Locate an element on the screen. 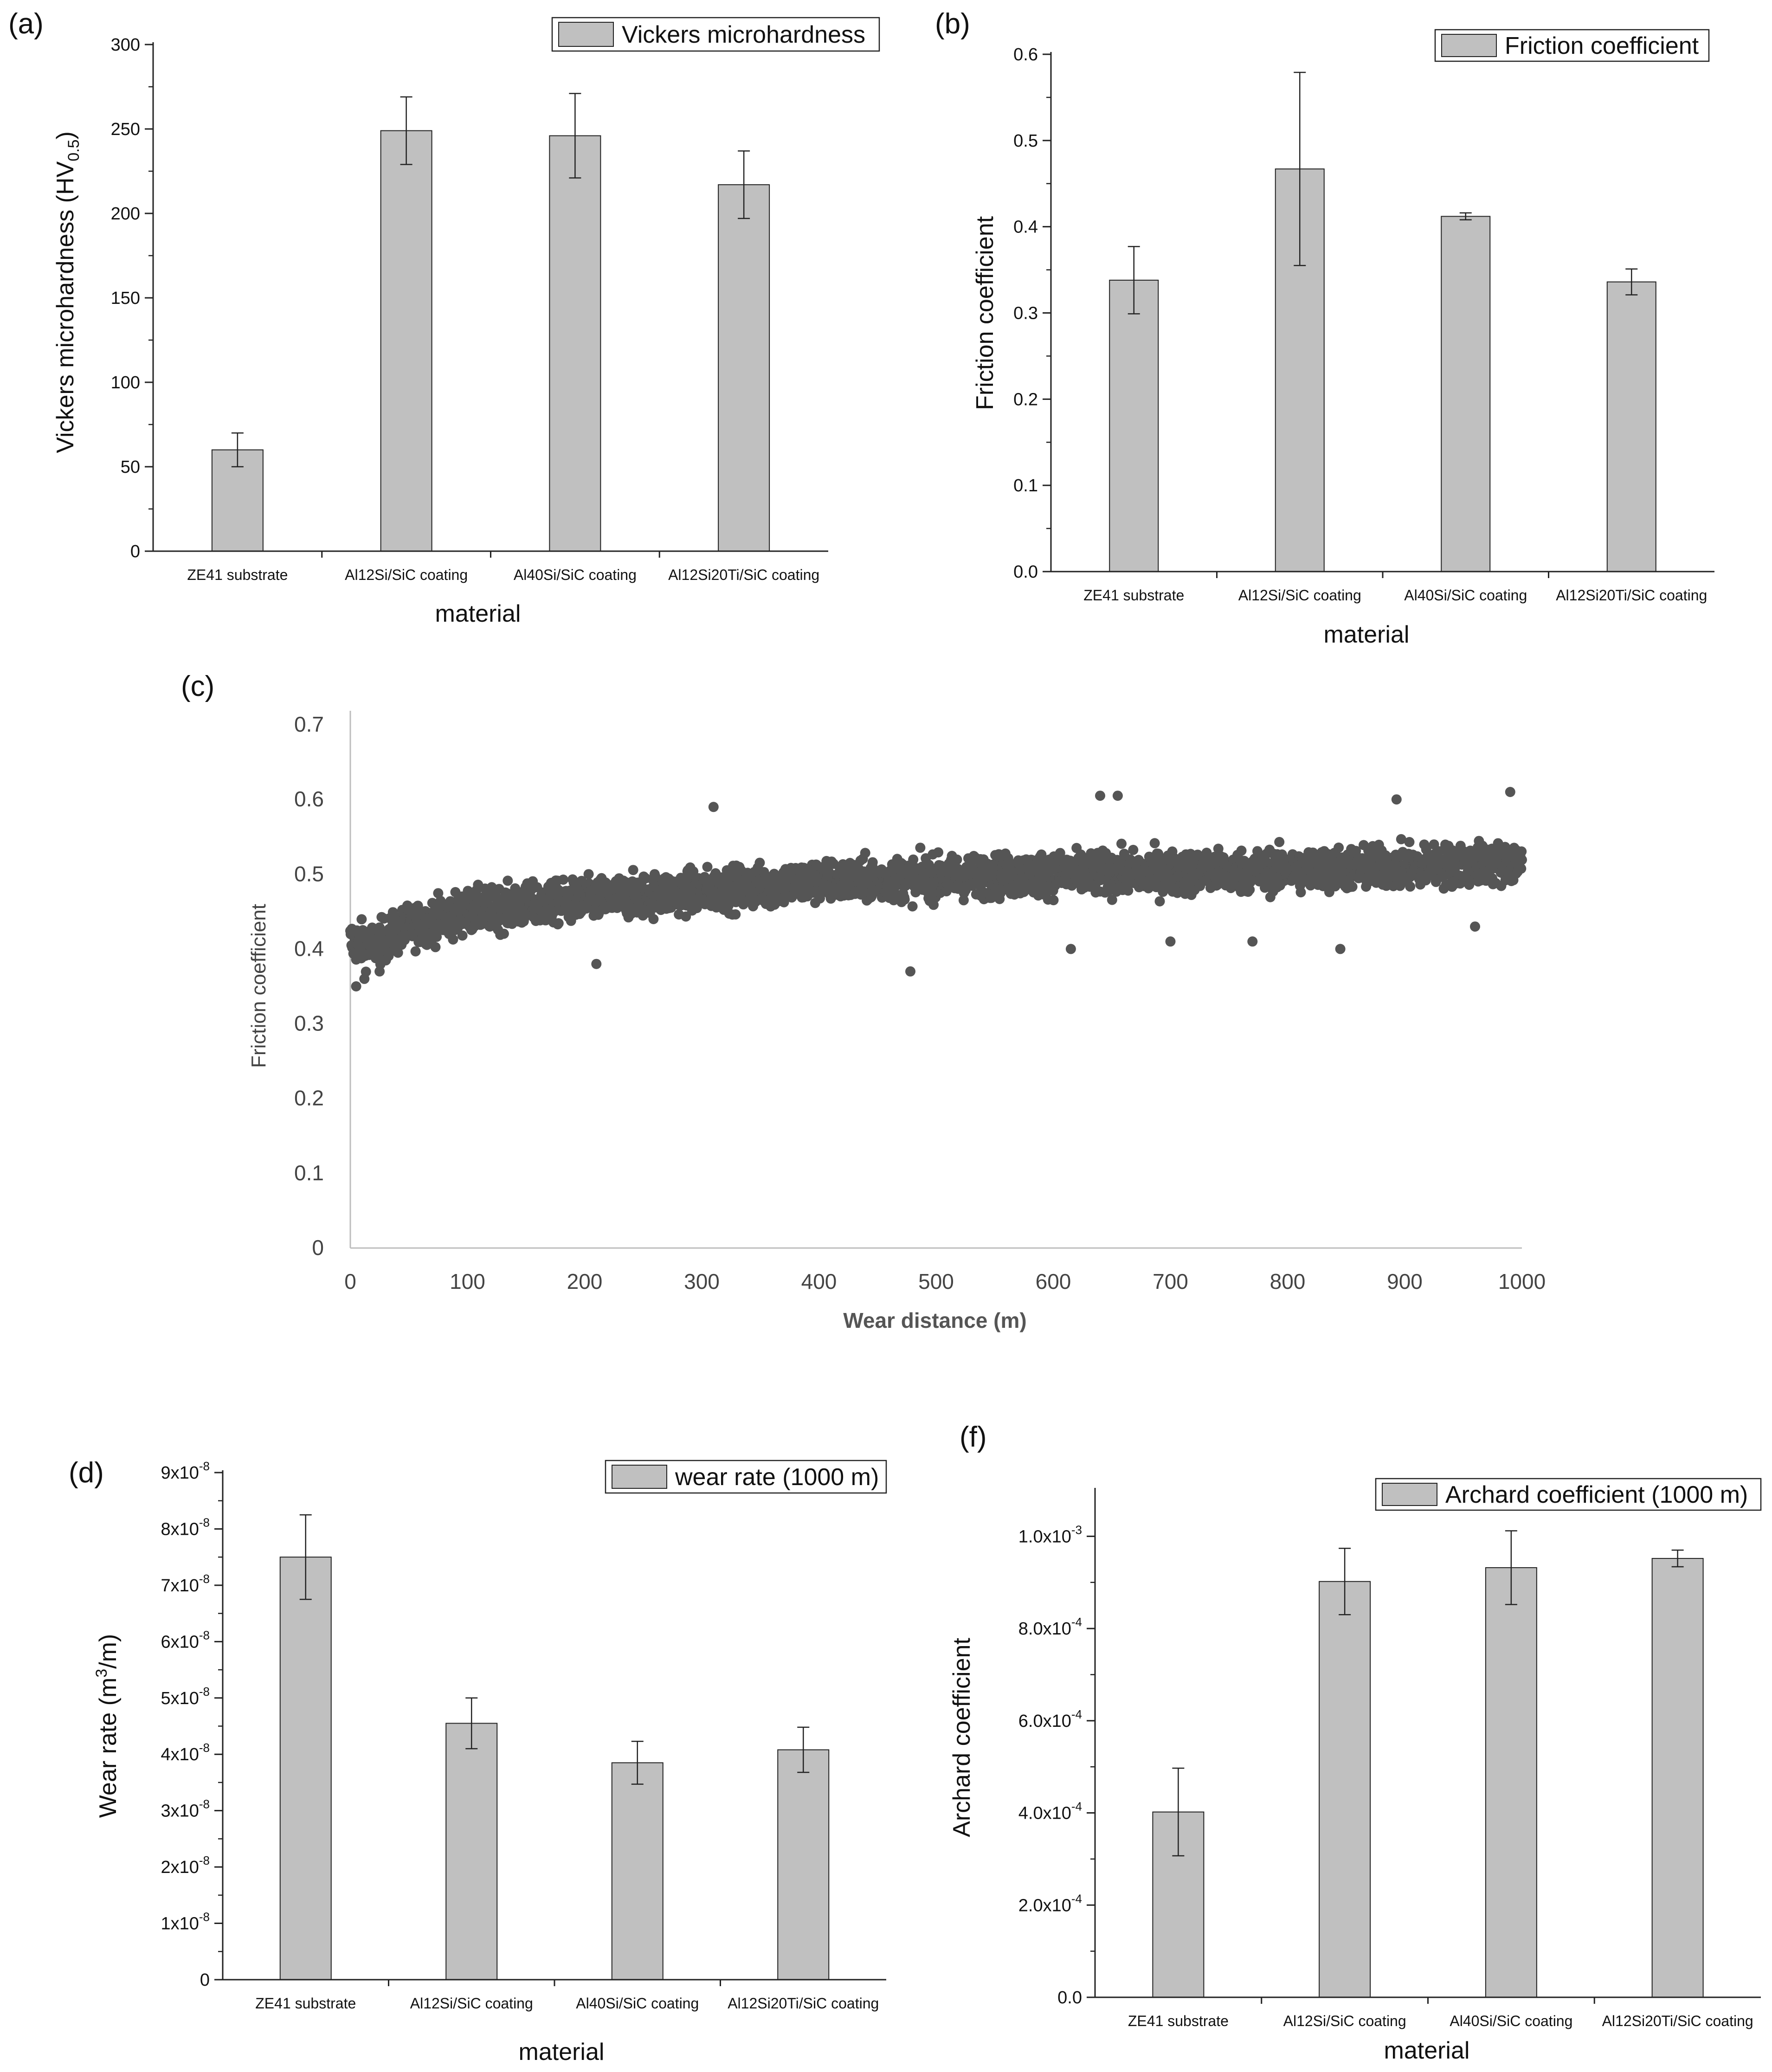 Image resolution: width=1772 pixels, height=2072 pixels. panel-label: (b) is located at coordinates (953, 24).